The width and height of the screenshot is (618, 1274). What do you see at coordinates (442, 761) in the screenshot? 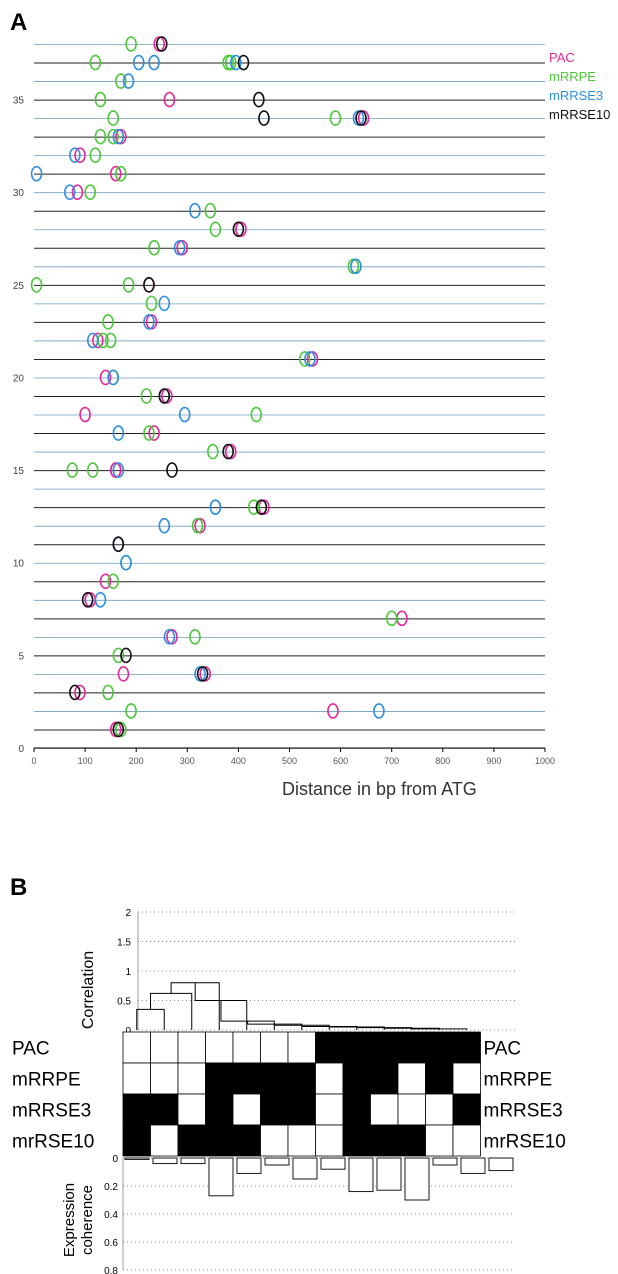
I see `x-tick-label: 800` at bounding box center [442, 761].